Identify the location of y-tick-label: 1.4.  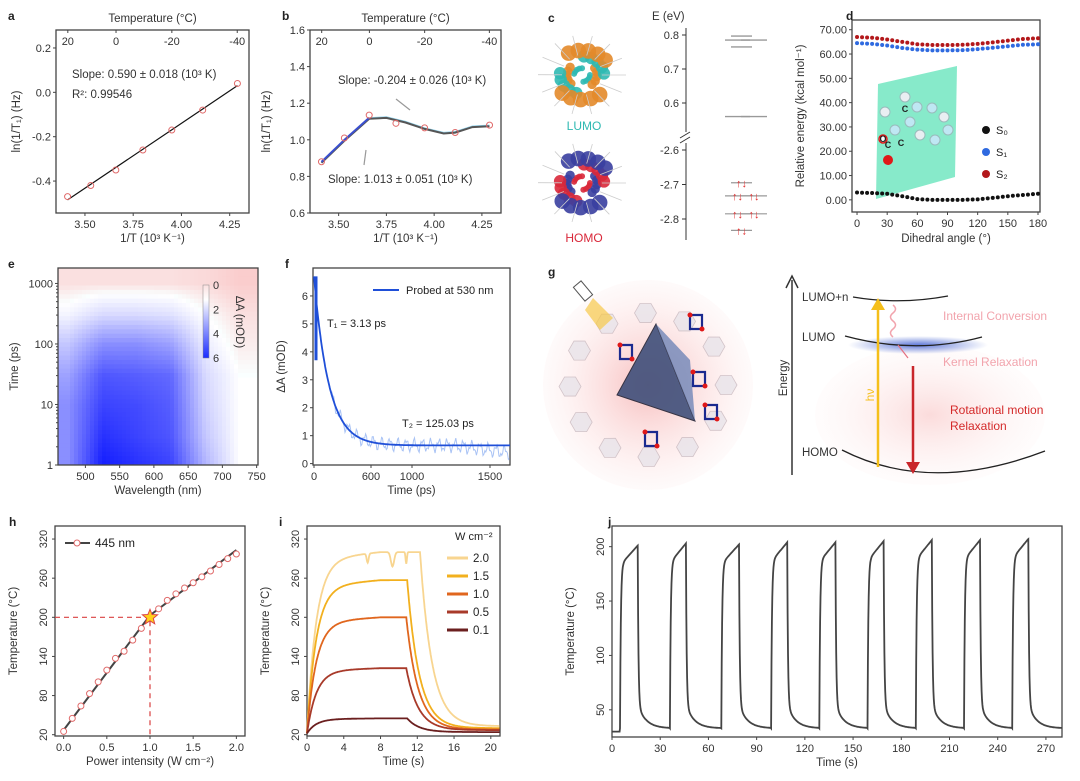
(297, 68).